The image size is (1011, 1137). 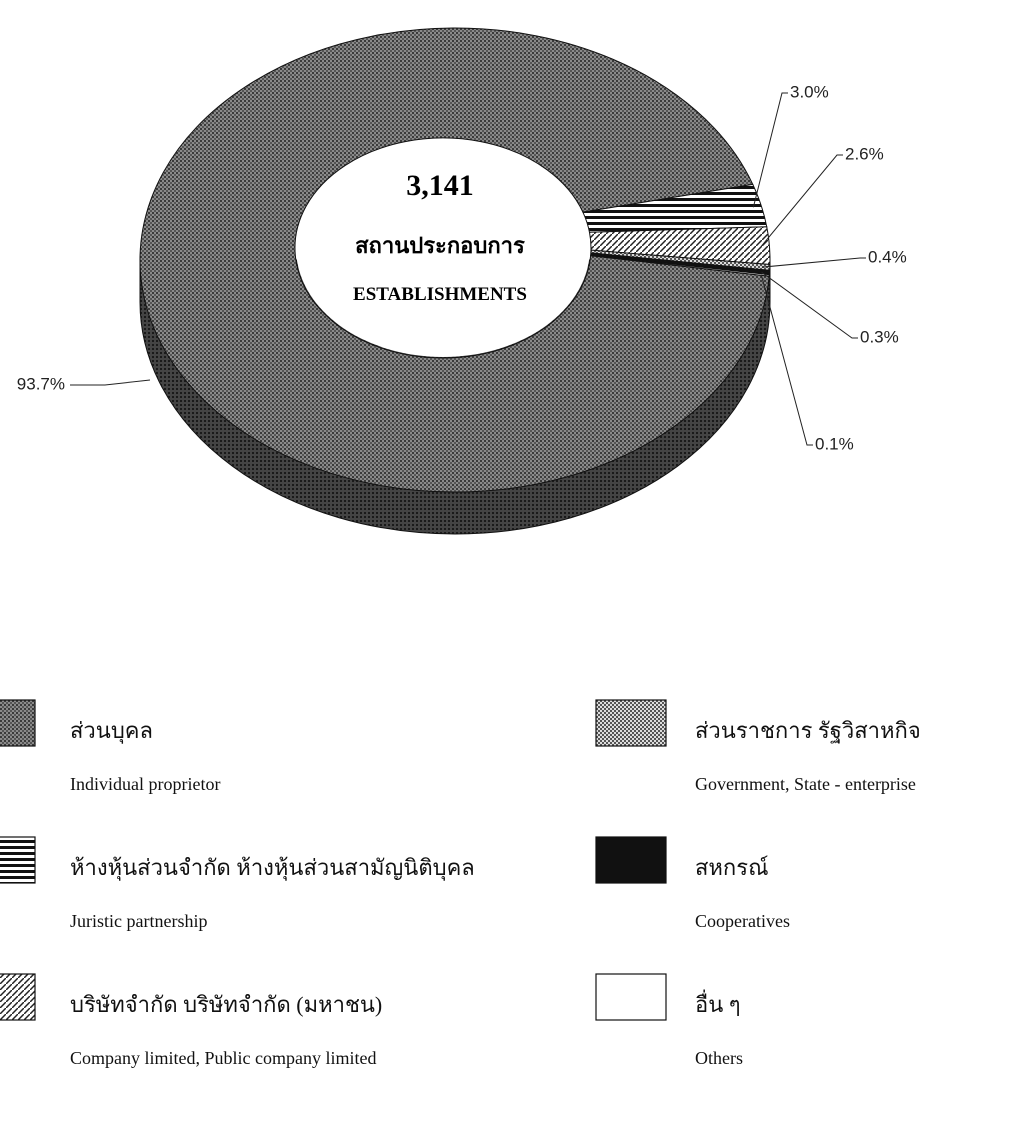 I want to click on value-label: 3.0%, so click(x=809, y=91).